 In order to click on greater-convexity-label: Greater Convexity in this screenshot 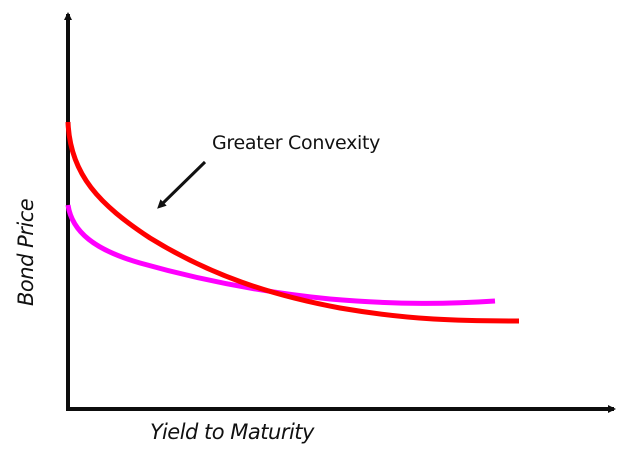, I will do `click(296, 143)`.